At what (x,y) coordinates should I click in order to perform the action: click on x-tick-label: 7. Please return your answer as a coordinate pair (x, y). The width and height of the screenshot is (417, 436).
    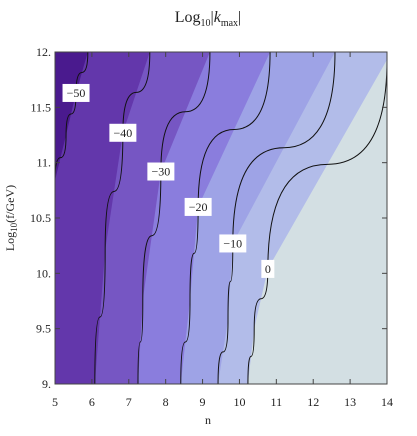
    Looking at the image, I should click on (129, 402).